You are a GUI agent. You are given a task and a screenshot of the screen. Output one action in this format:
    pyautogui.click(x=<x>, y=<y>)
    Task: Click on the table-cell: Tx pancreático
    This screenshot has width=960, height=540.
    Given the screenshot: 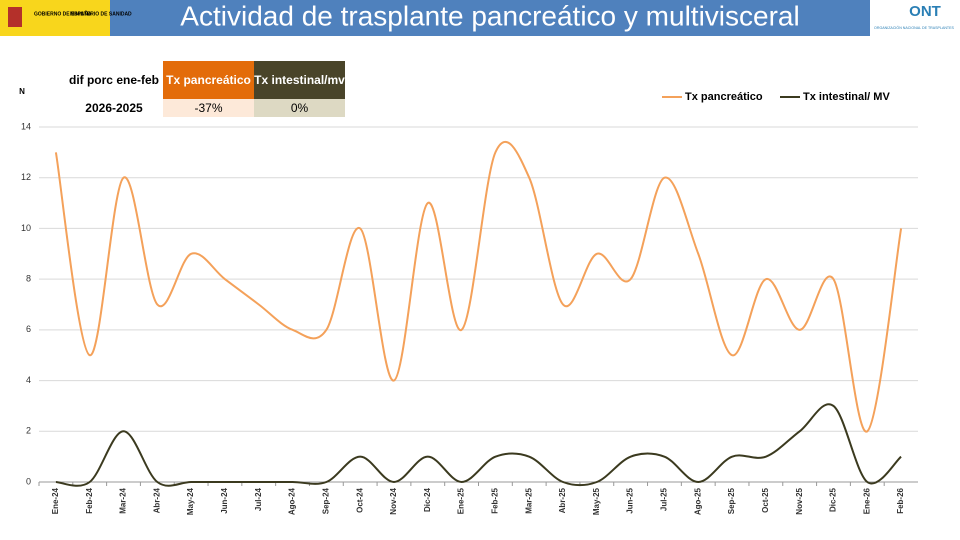 What is the action you would take?
    pyautogui.click(x=208, y=80)
    